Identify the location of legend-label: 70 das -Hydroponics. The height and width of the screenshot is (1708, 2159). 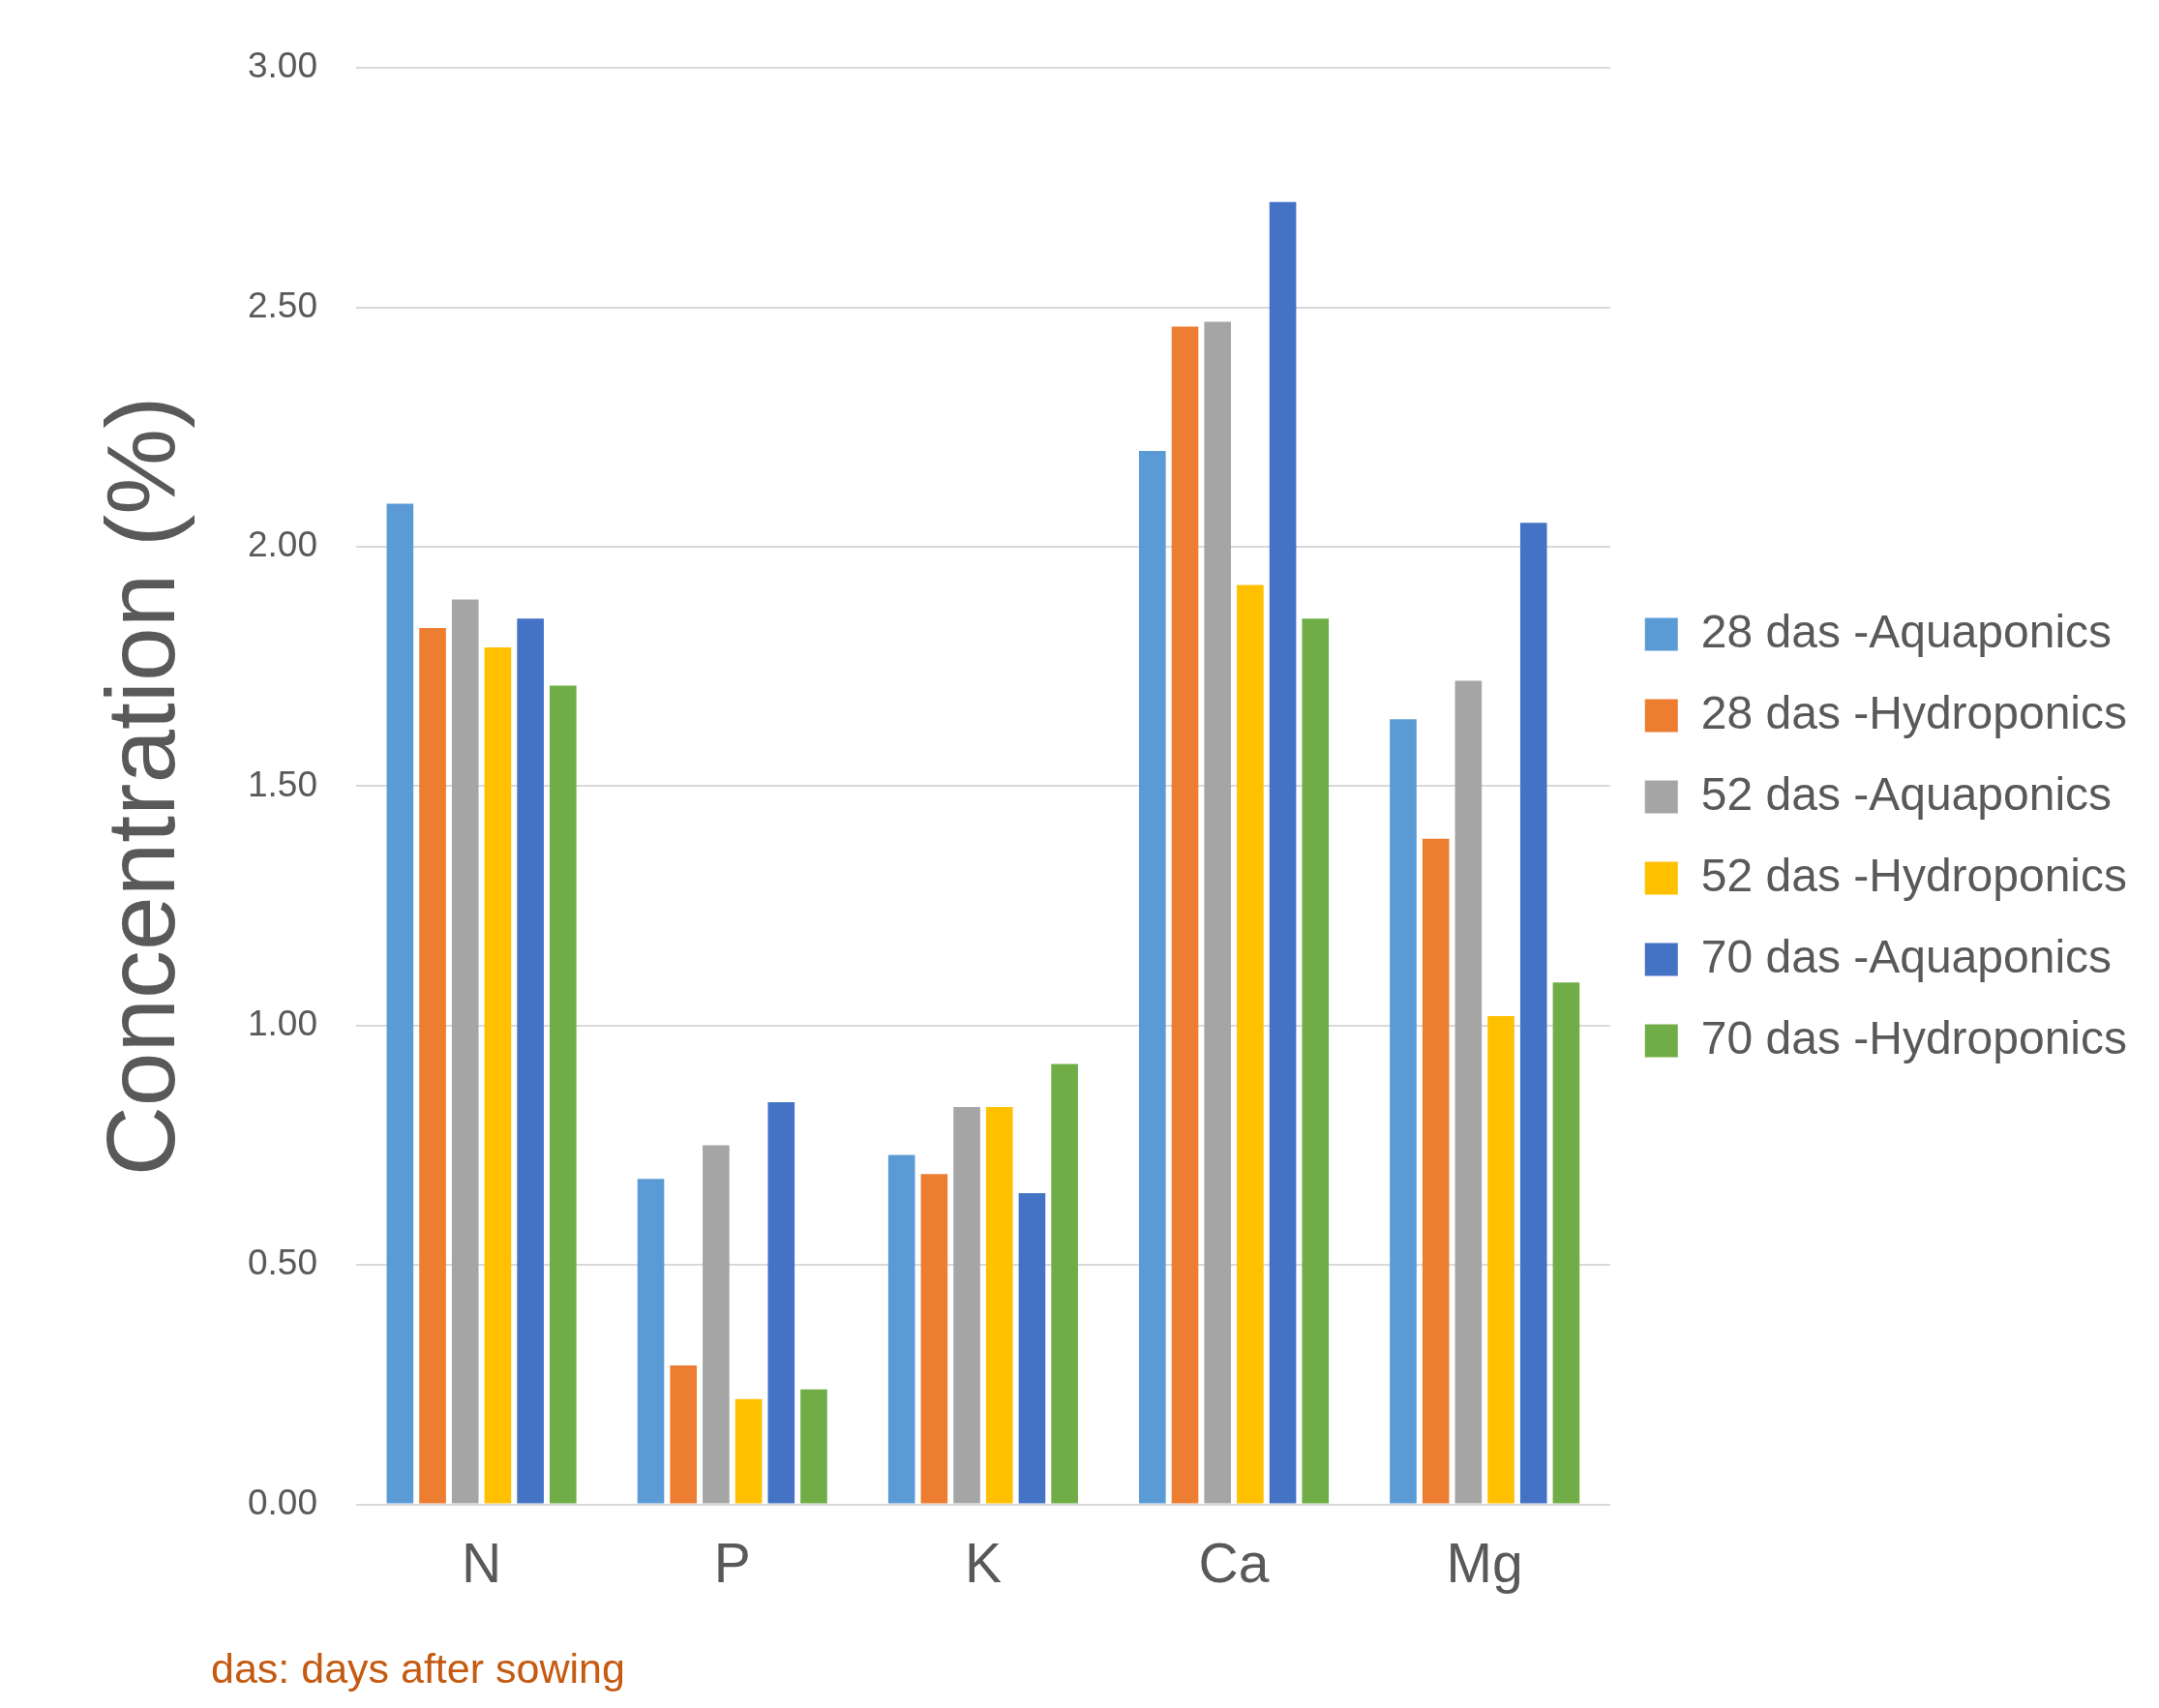
(1914, 1037).